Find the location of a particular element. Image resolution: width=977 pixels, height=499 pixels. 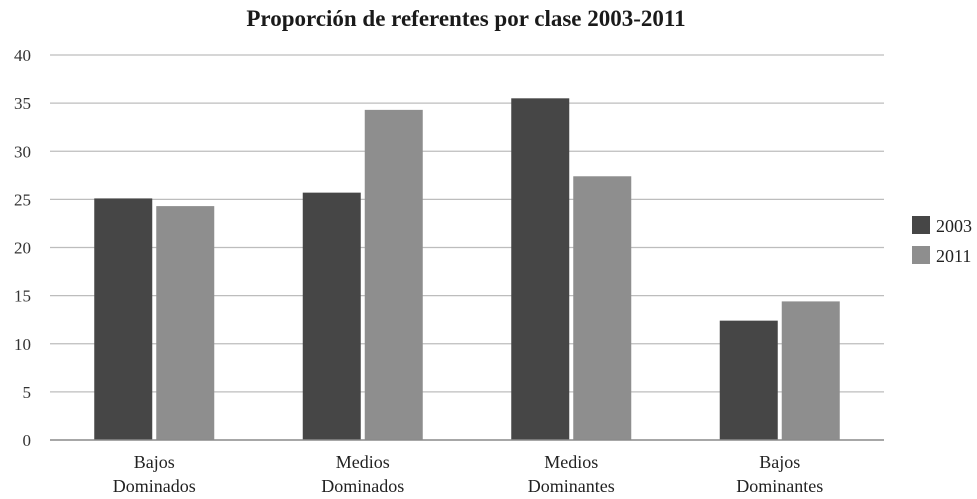

category-label: Medios Dominados is located at coordinates (362, 474).